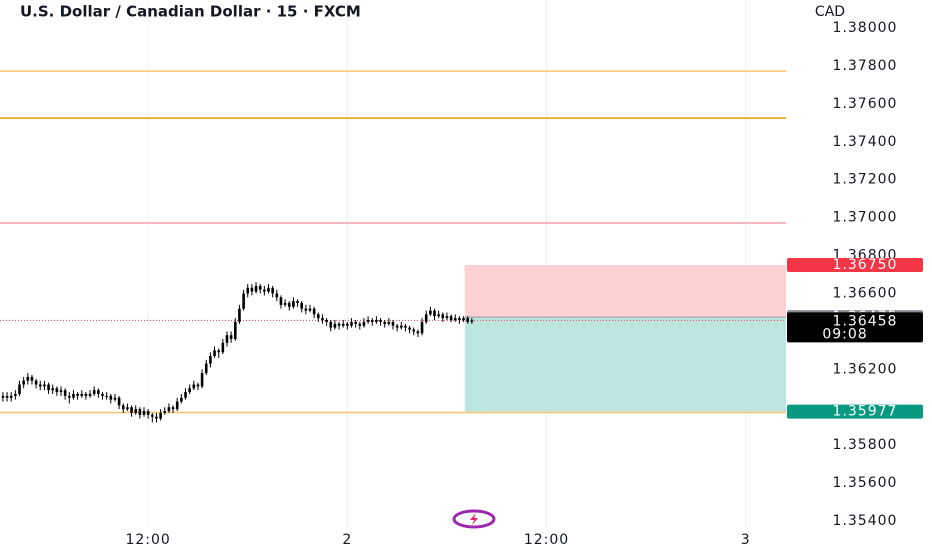 This screenshot has height=550, width=932. What do you see at coordinates (865, 218) in the screenshot?
I see `y-tick-label: 1.37000` at bounding box center [865, 218].